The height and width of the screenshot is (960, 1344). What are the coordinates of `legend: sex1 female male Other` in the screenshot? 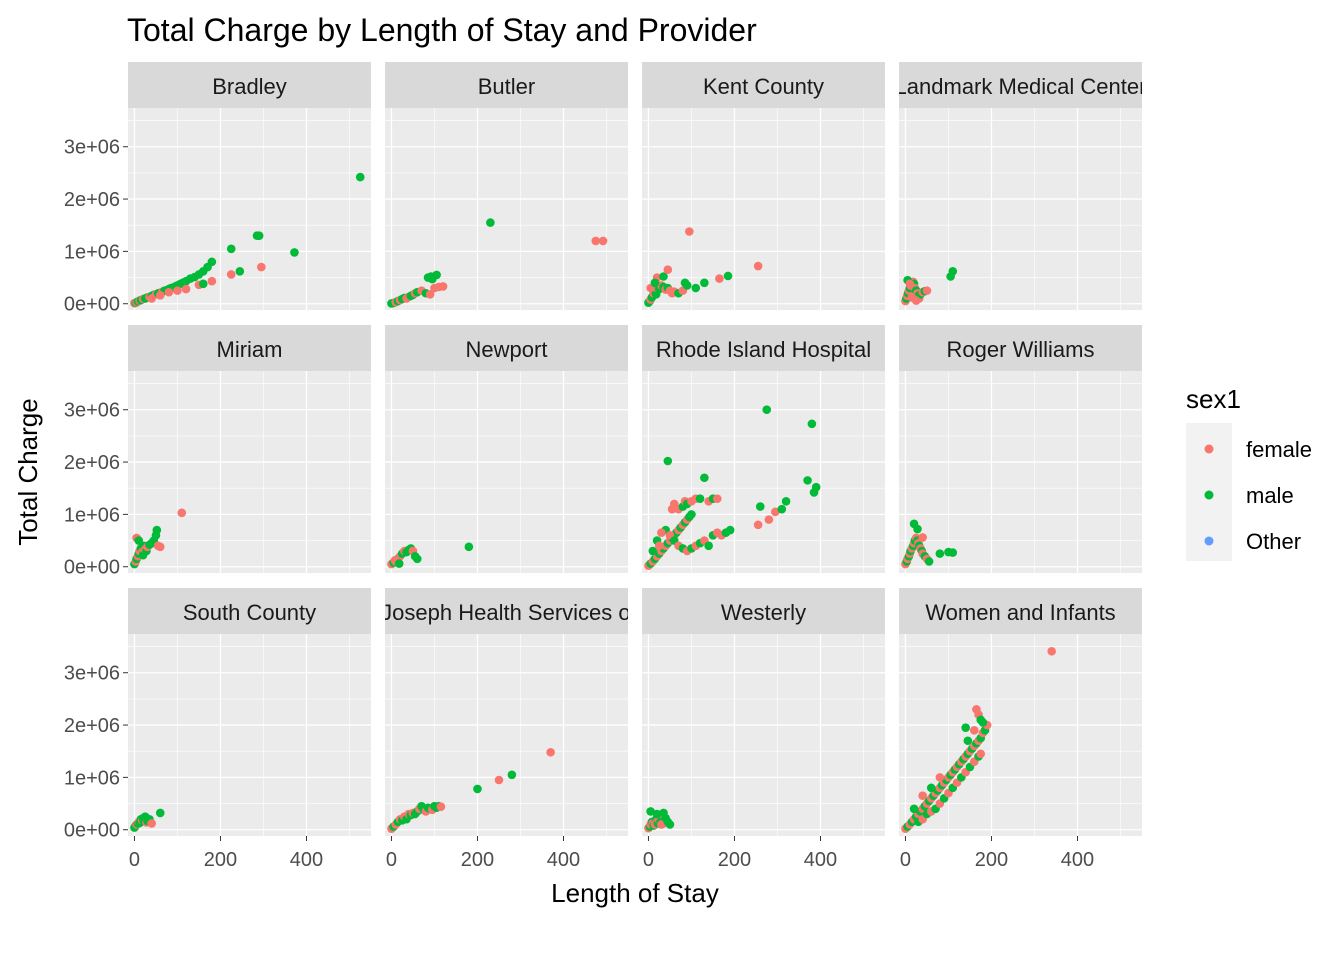 It's located at (1249, 472).